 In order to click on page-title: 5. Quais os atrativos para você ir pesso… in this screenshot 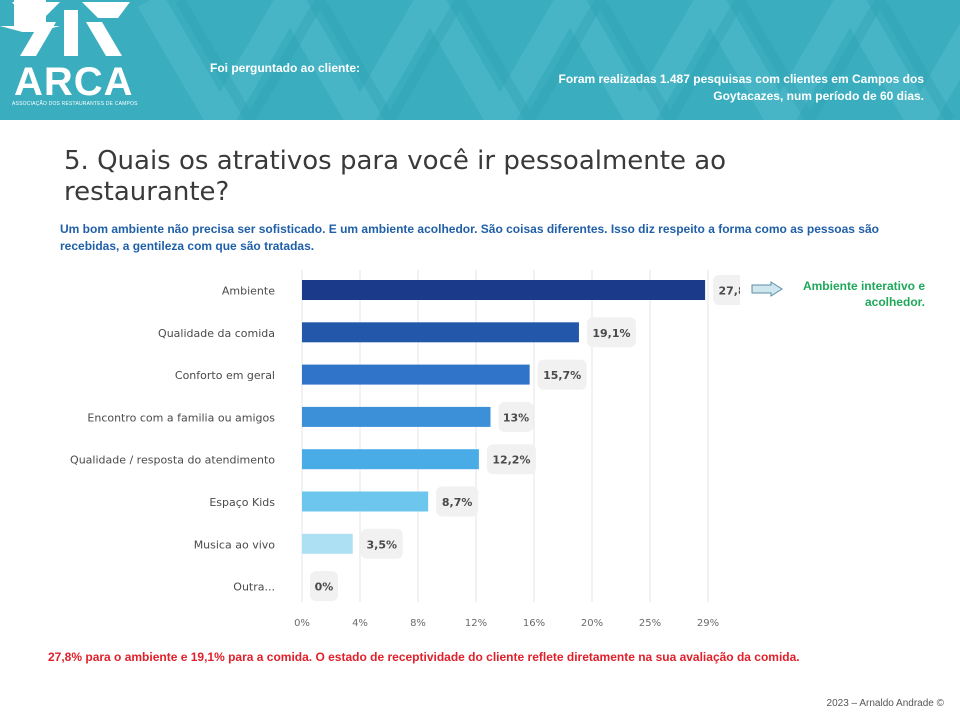, I will do `click(395, 176)`.